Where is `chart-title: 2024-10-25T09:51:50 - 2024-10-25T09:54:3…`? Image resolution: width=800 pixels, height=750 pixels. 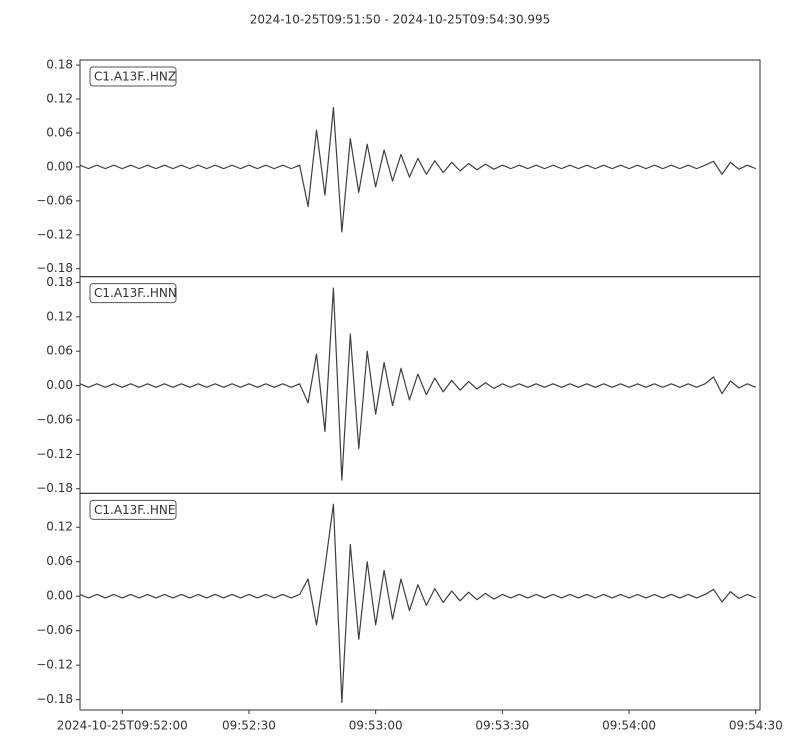
chart-title: 2024-10-25T09:51:50 - 2024-10-25T09:54:3… is located at coordinates (400, 20).